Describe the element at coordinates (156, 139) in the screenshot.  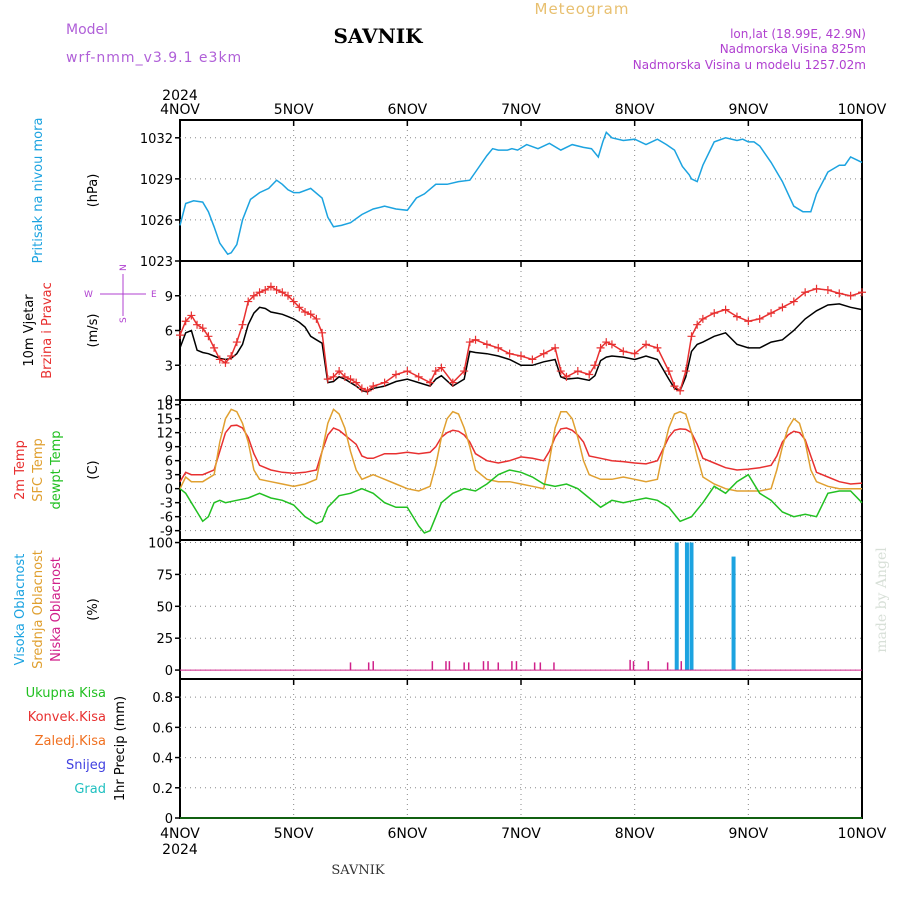
I see `y-tick-label-pressure: 1032` at that location.